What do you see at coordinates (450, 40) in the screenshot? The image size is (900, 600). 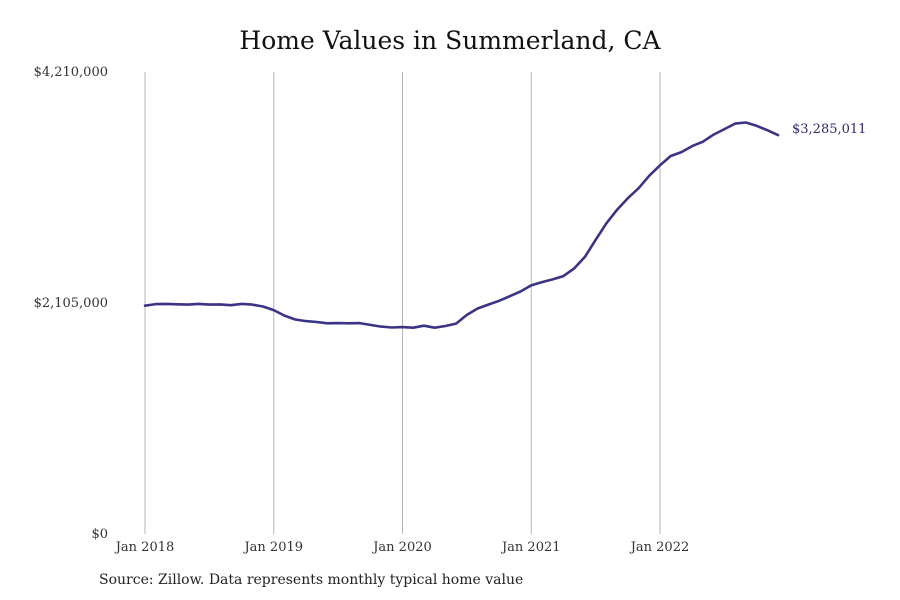 I see `chart-title: Home Values in Summerland, CA` at bounding box center [450, 40].